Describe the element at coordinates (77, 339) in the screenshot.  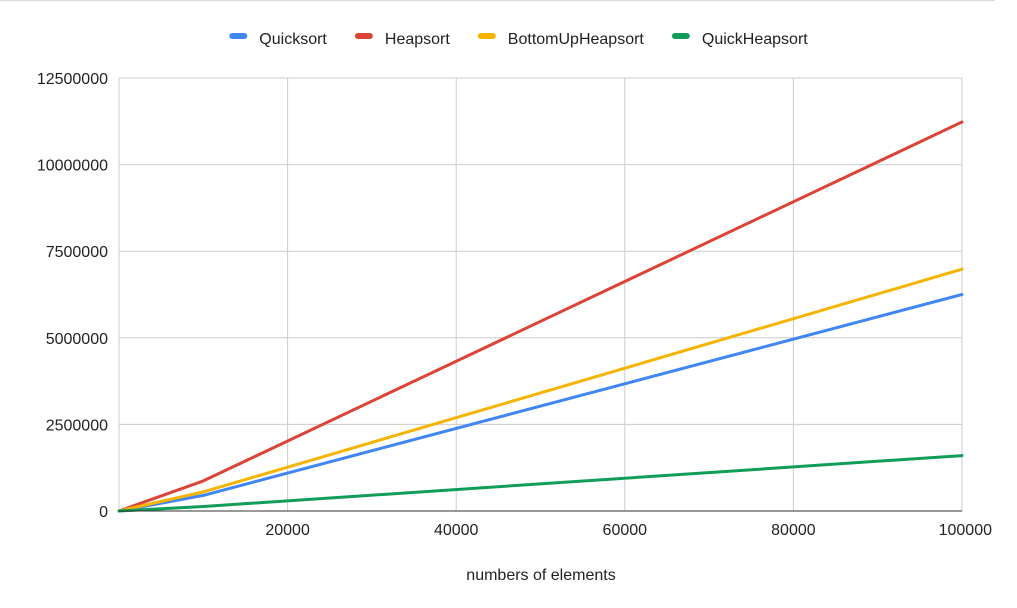
I see `y-tick-label: 5000000` at that location.